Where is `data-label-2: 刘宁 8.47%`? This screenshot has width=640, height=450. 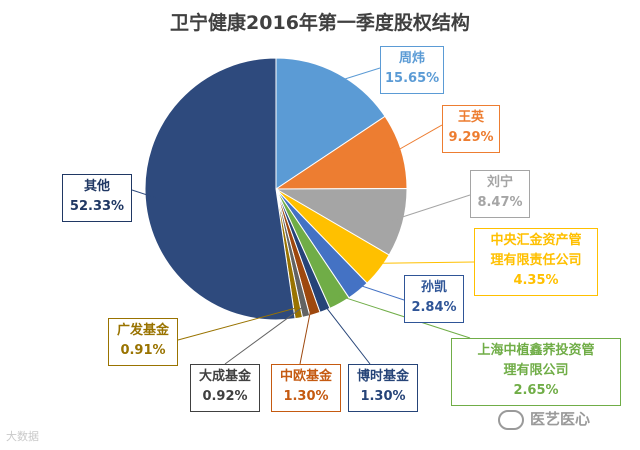 data-label-2: 刘宁 8.47% is located at coordinates (500, 194).